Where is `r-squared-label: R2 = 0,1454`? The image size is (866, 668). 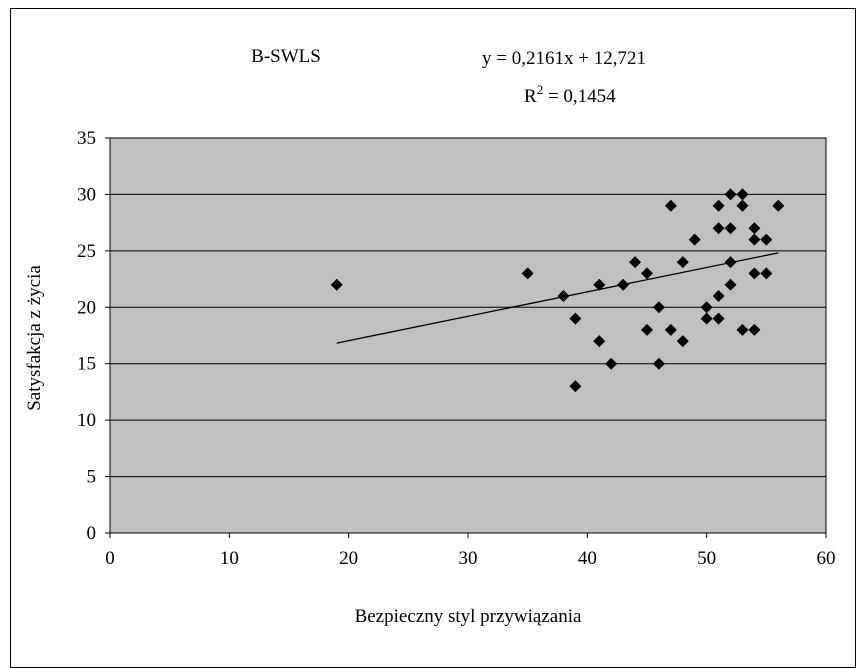 r-squared-label: R2 = 0,1454 is located at coordinates (570, 94).